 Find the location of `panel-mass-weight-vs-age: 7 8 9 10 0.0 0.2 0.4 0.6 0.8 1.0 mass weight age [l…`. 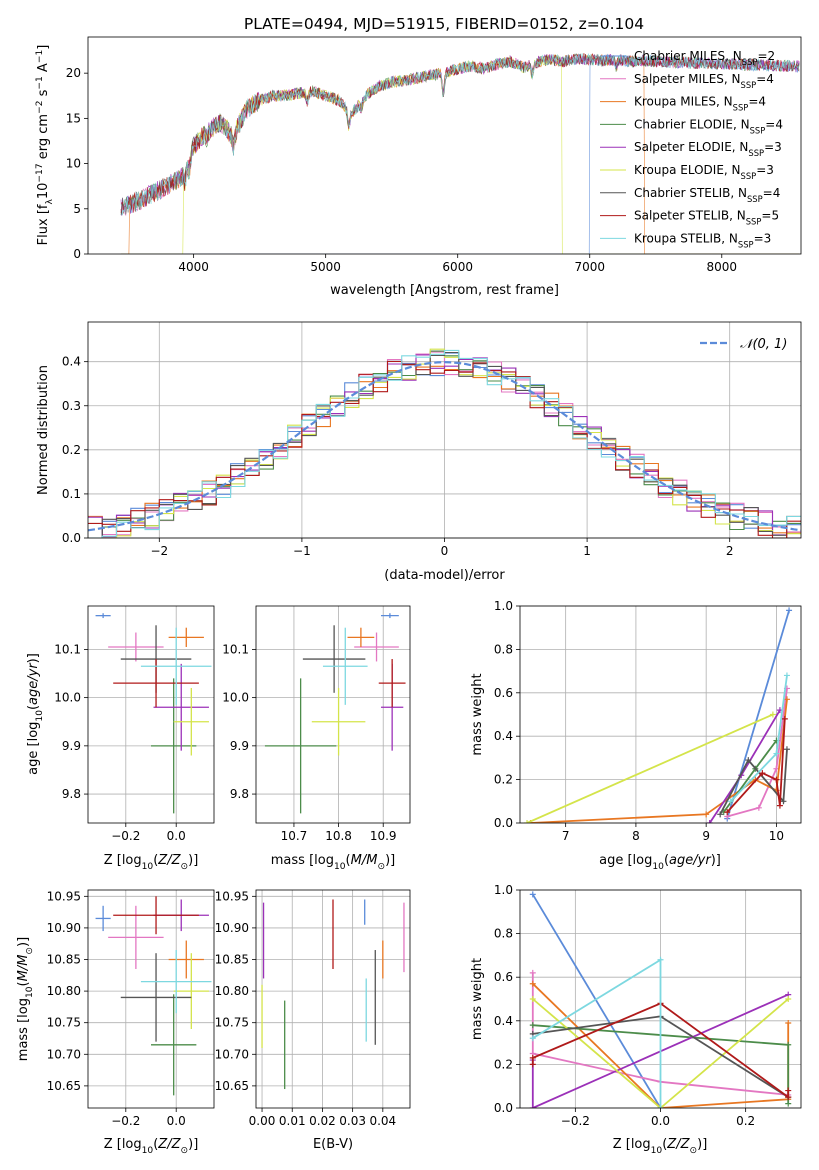

panel-mass-weight-vs-age: 7 8 9 10 0.0 0.2 0.4 0.6 0.8 1.0 mass weight age [l… is located at coordinates (636, 735).